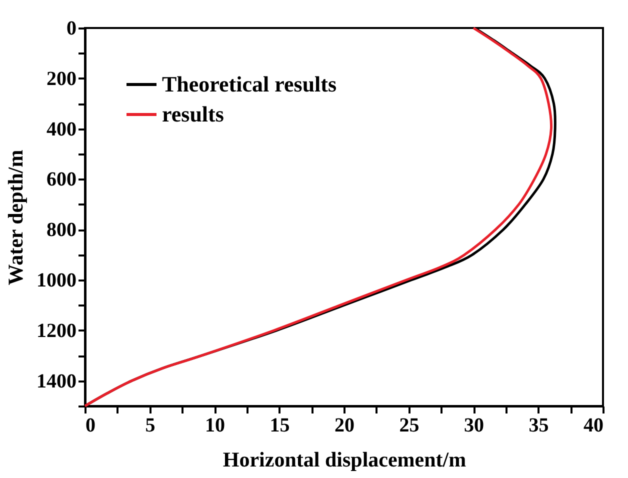 The height and width of the screenshot is (478, 628). What do you see at coordinates (61, 129) in the screenshot?
I see `y-tick-label: 400` at bounding box center [61, 129].